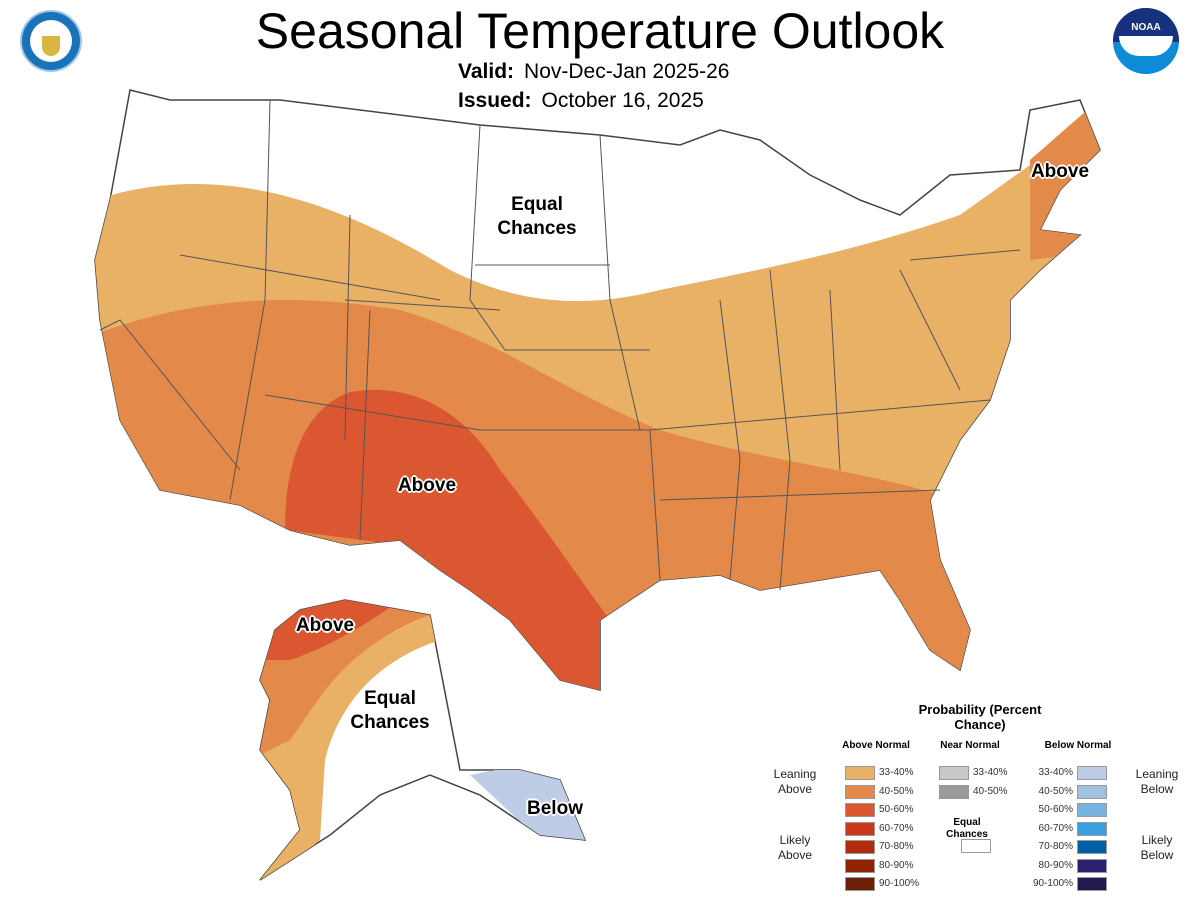  Describe the element at coordinates (1055, 846) in the screenshot. I see `legend-label-below-4: 70-80%` at that location.